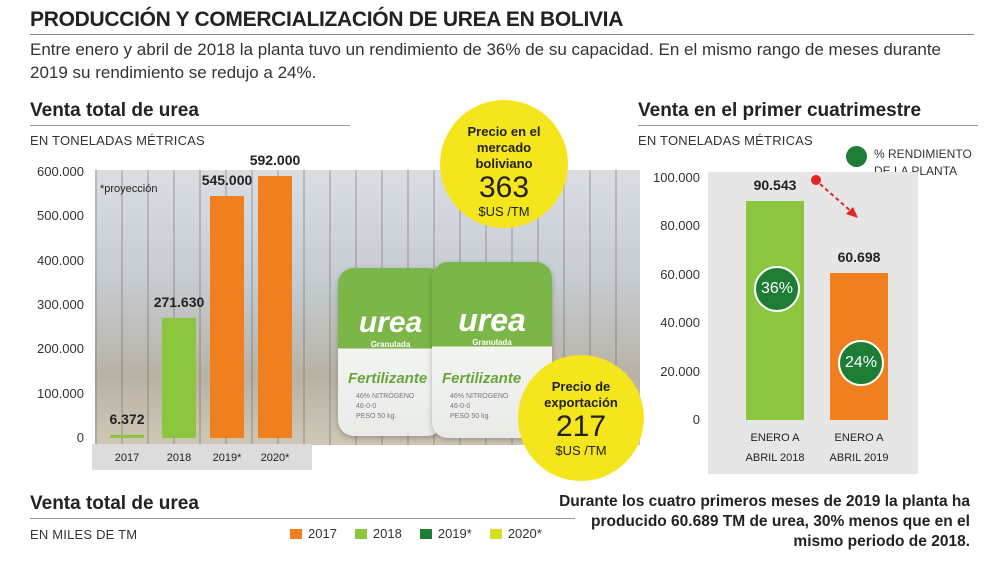 Image resolution: width=1000 pixels, height=562 pixels. What do you see at coordinates (322, 533) in the screenshot?
I see `legend-label: 2017` at bounding box center [322, 533].